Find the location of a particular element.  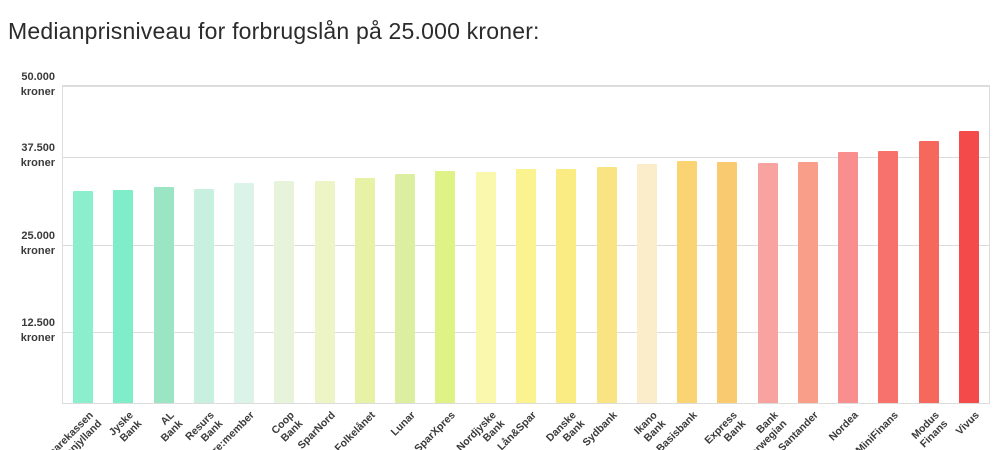

bar-vivus is located at coordinates (969, 267).